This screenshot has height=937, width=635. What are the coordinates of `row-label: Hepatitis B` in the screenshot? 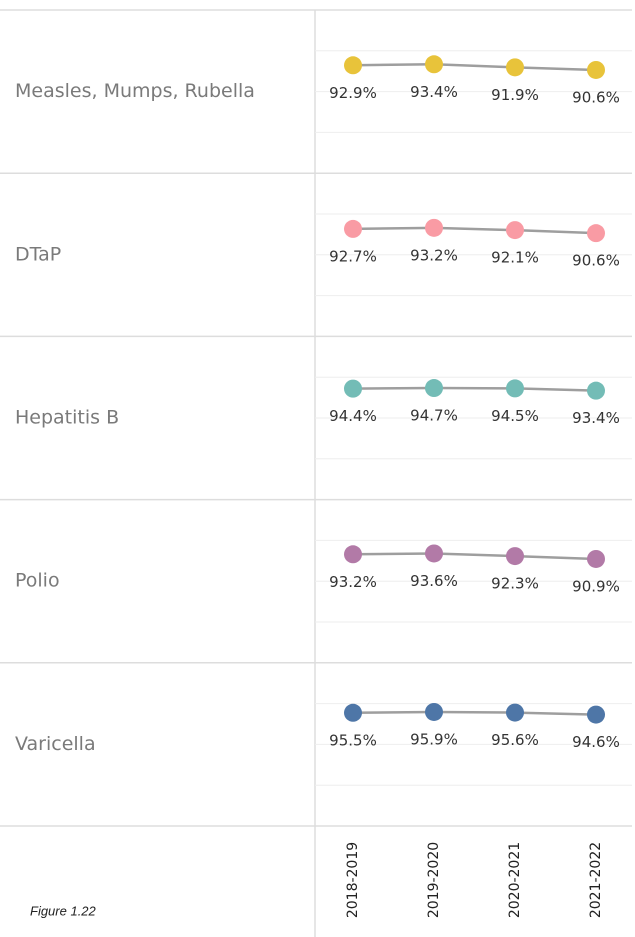 It's located at (67, 418).